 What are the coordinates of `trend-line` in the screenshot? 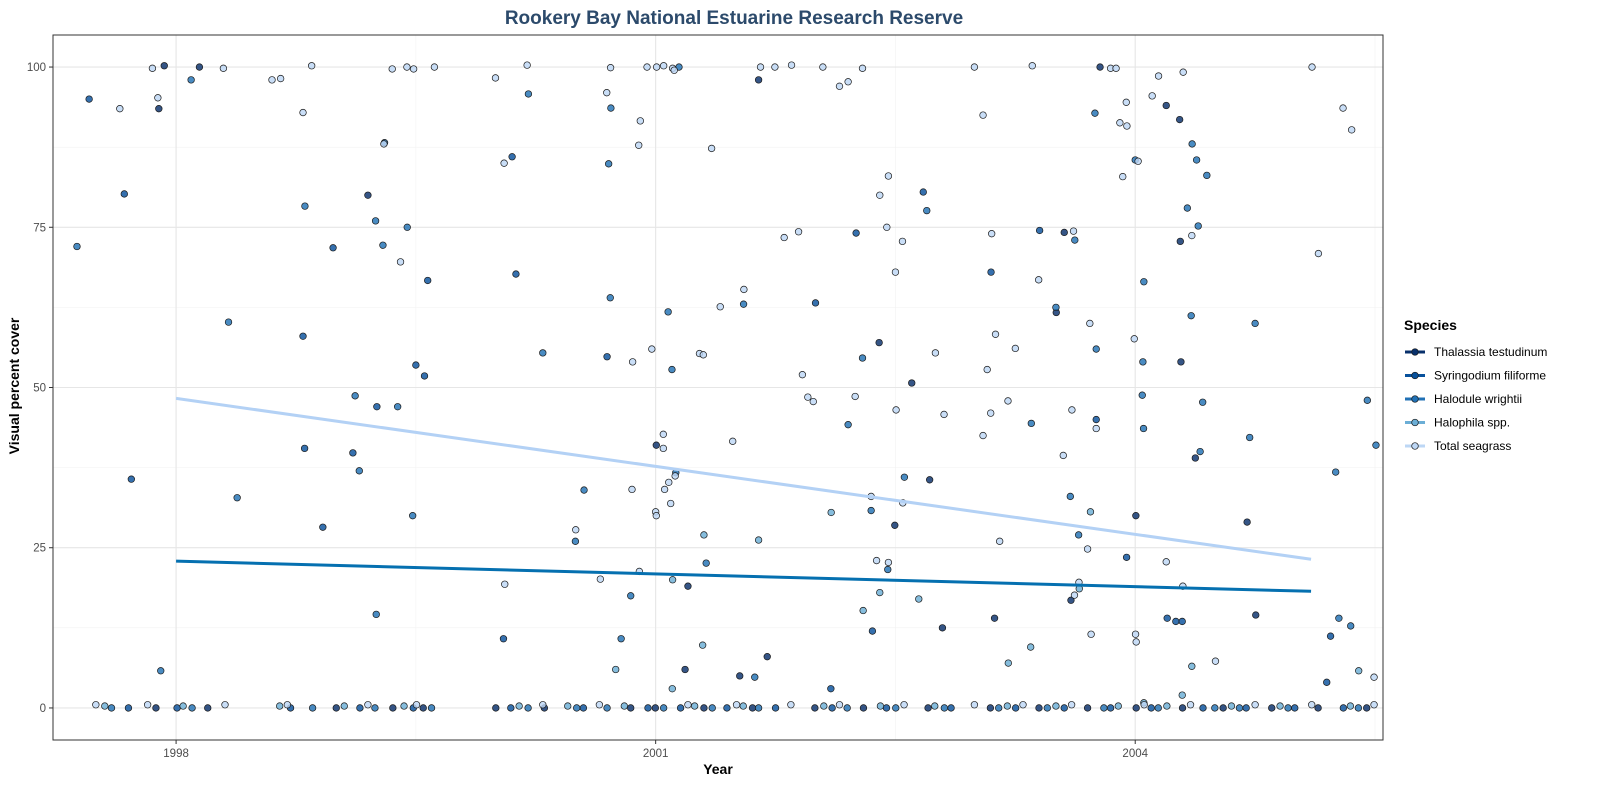 It's located at (743, 478).